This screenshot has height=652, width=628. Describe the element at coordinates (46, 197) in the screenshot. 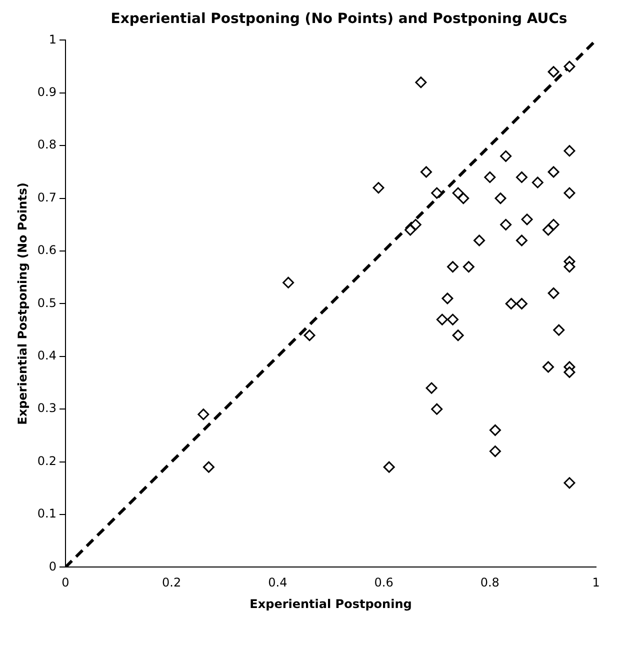

I see `y-tick-label: 0.7` at that location.